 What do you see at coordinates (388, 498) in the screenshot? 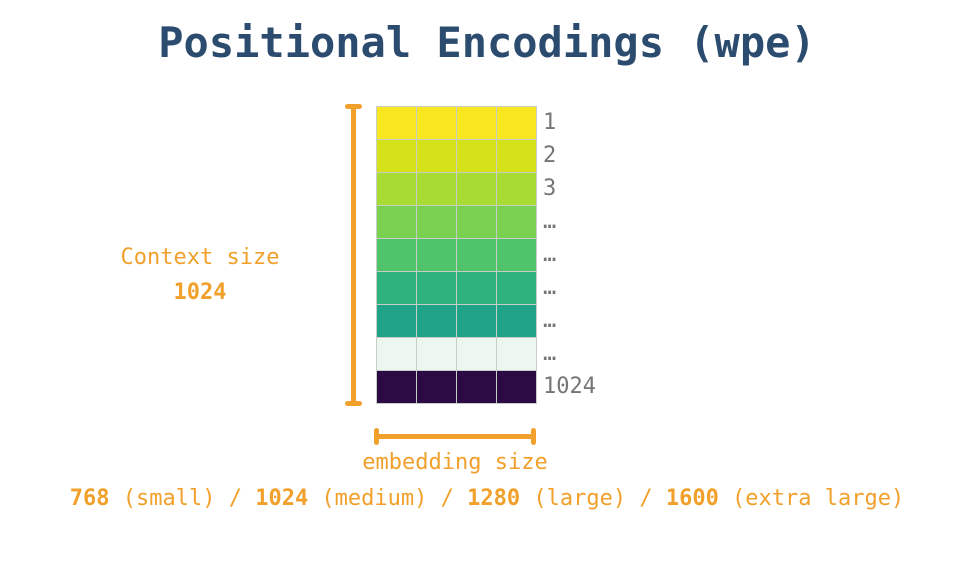
I see `footer-size-text: (medium) /` at bounding box center [388, 498].